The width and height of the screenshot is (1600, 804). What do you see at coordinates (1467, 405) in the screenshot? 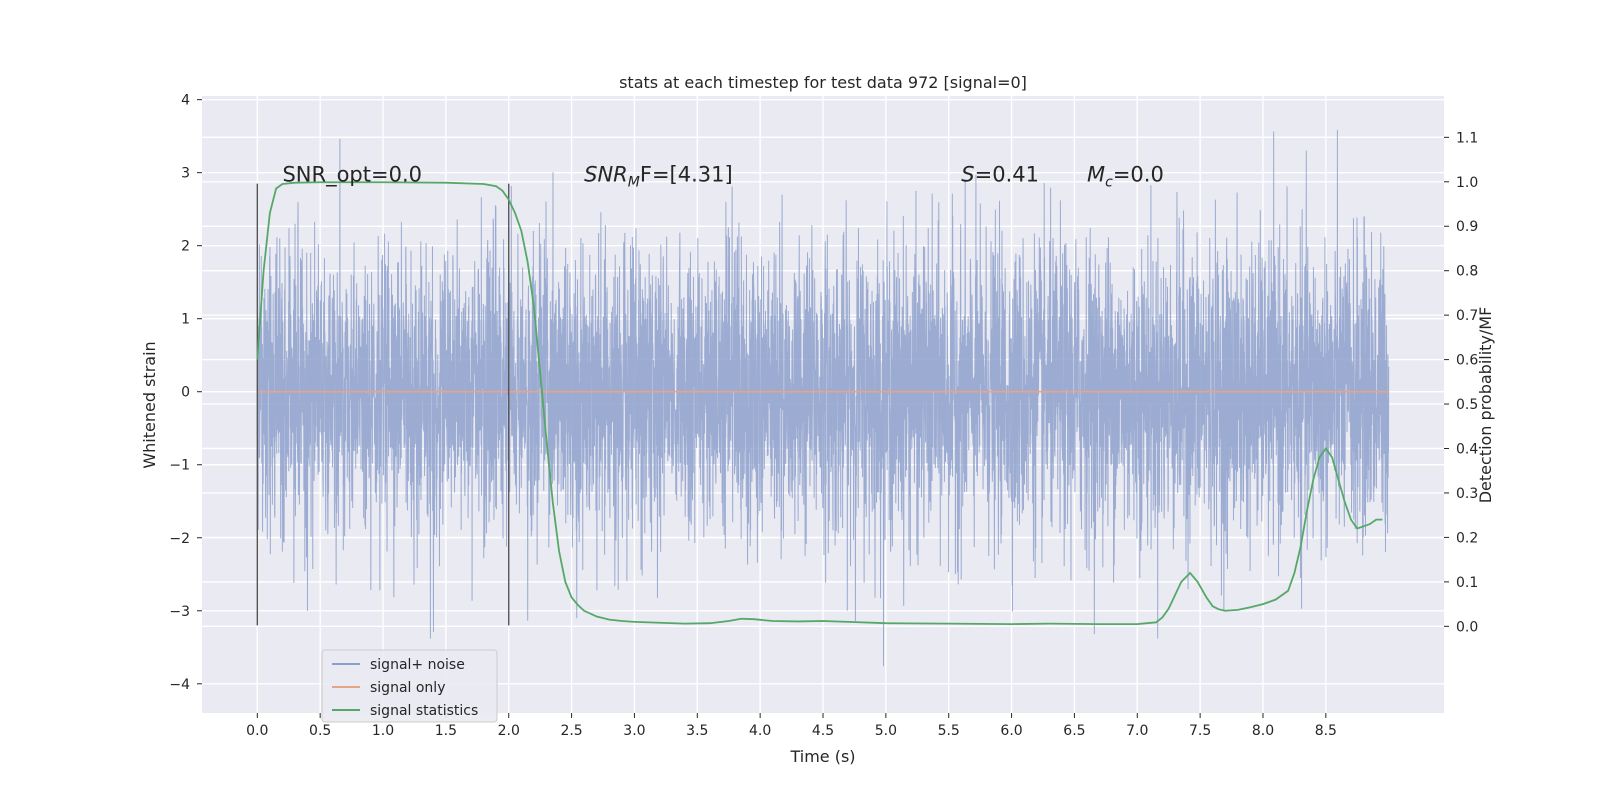
I see `y2-tick-label: 0.5` at bounding box center [1467, 405].